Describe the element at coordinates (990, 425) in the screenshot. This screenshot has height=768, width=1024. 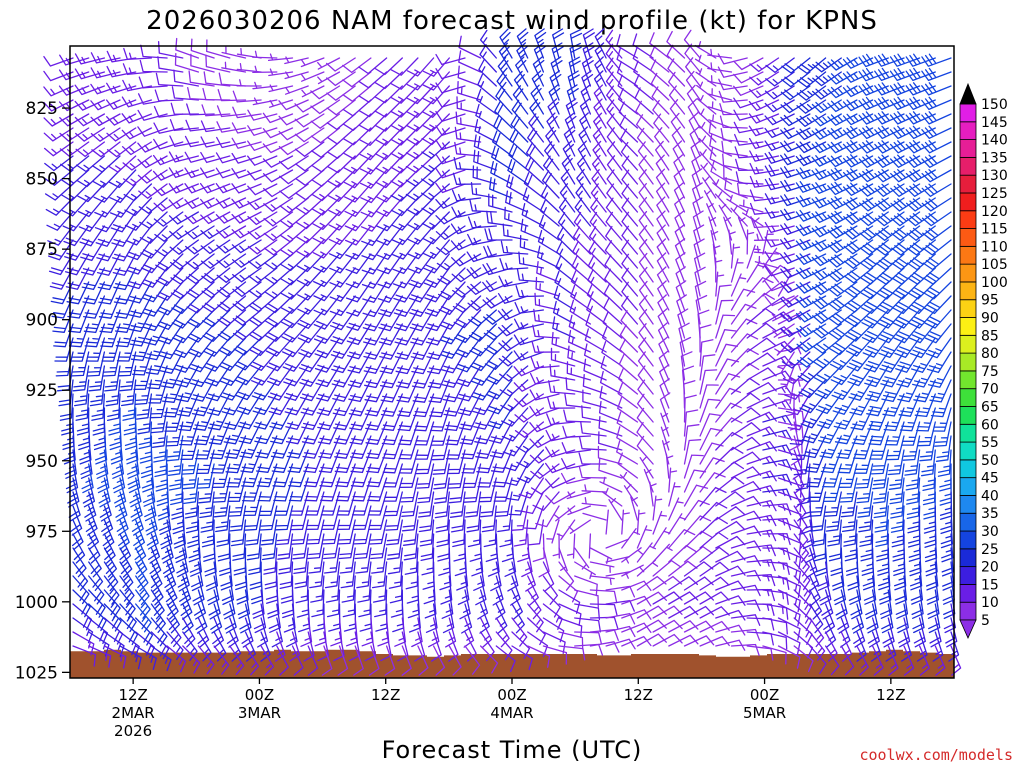
I see `colorbar-label: 60` at that location.